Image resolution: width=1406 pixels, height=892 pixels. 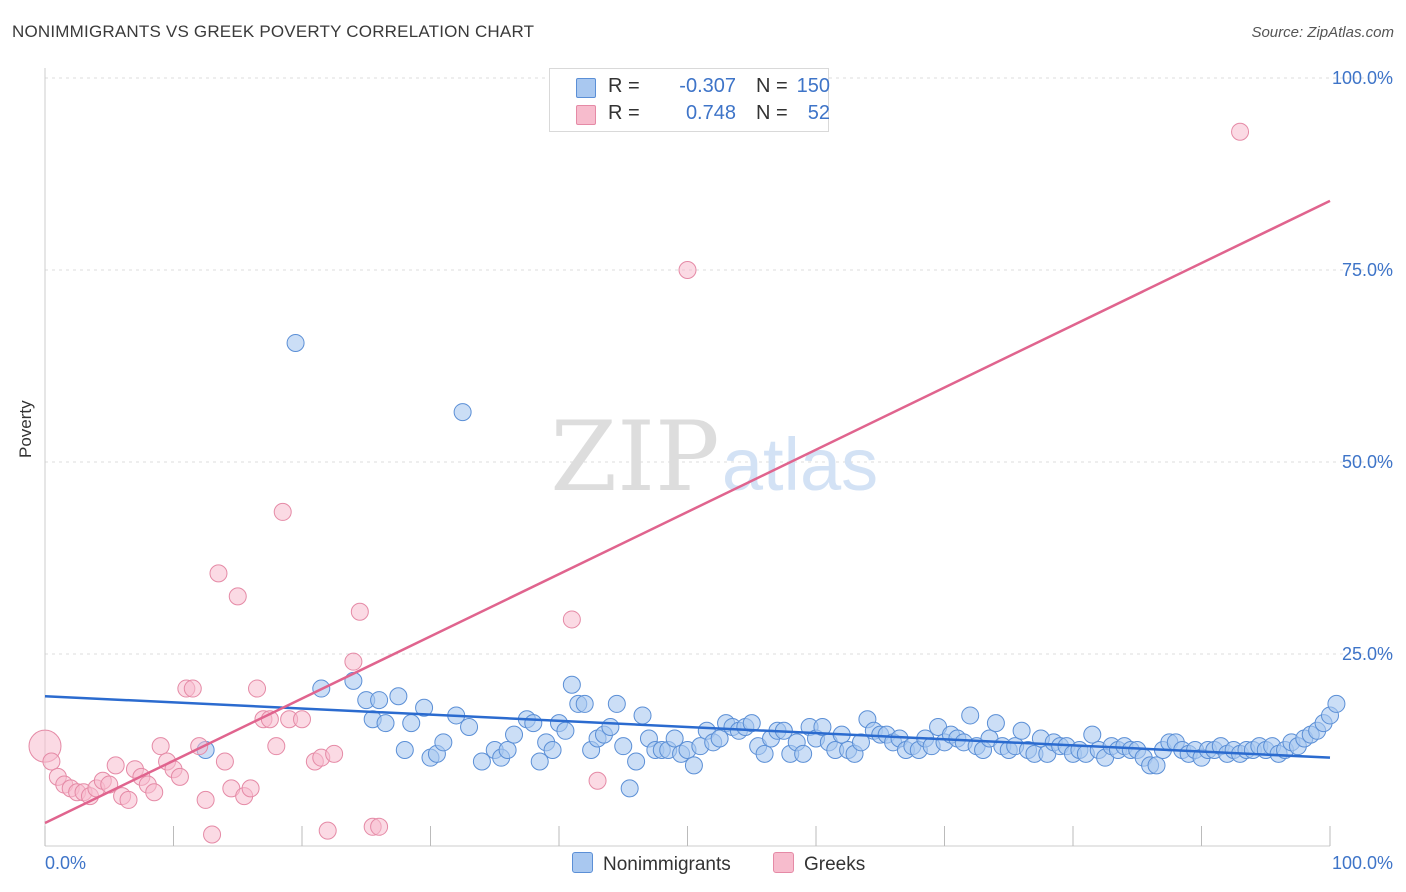 I want to click on x-tick-label: 0.0%, so click(x=65, y=863).